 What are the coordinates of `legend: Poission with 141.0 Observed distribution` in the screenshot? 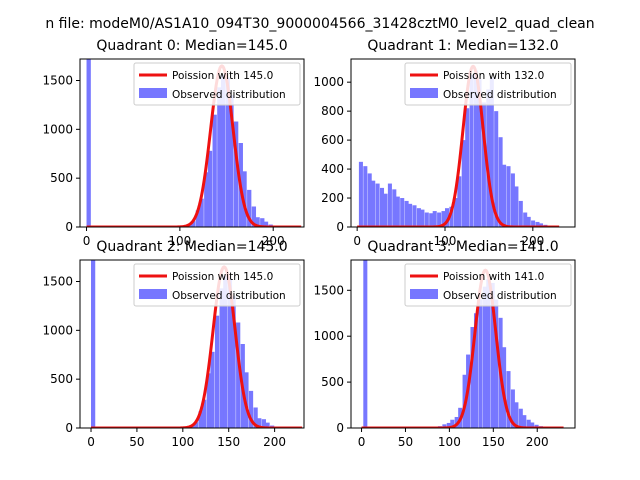 It's located at (488, 285).